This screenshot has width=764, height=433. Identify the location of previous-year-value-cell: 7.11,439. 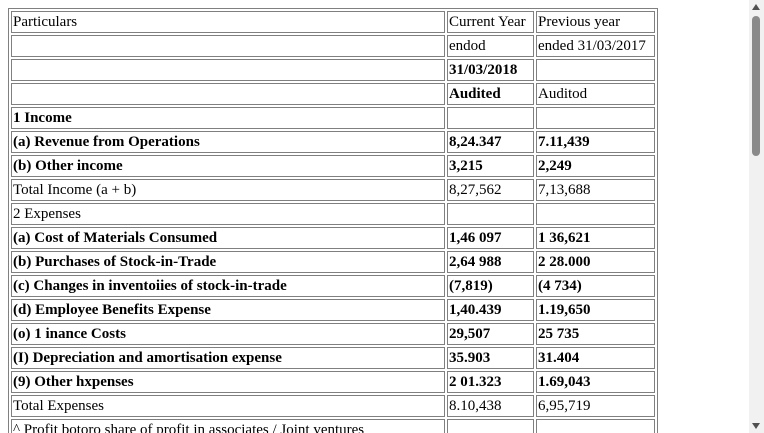
(595, 142).